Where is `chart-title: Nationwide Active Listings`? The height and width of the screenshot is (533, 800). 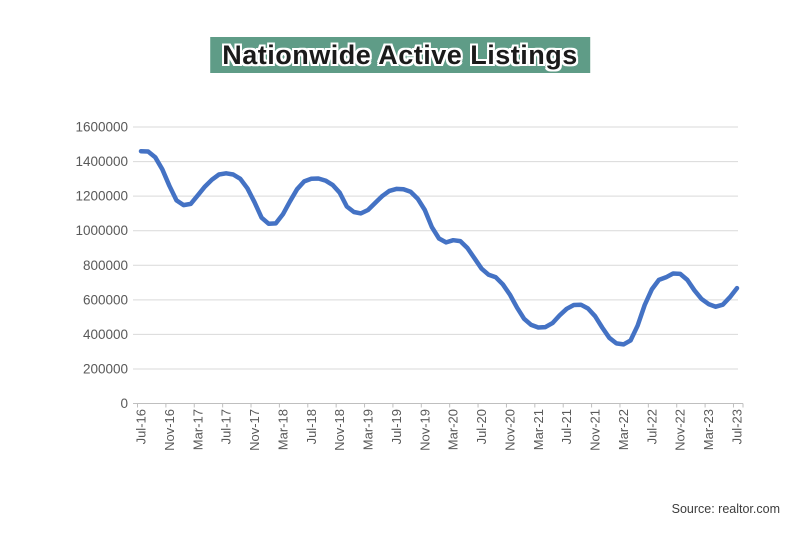 chart-title: Nationwide Active Listings is located at coordinates (400, 55).